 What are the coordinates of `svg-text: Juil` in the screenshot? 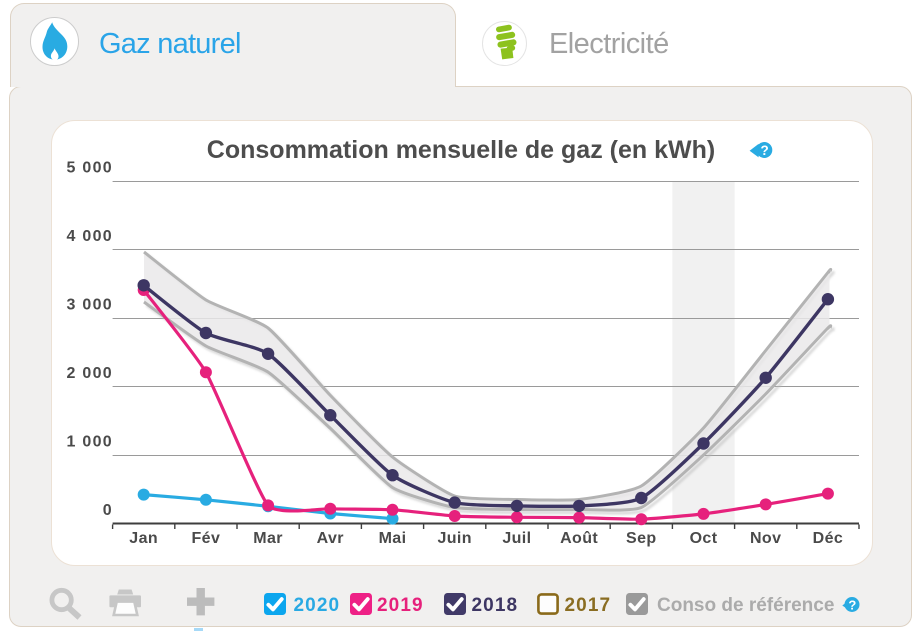 It's located at (516, 538).